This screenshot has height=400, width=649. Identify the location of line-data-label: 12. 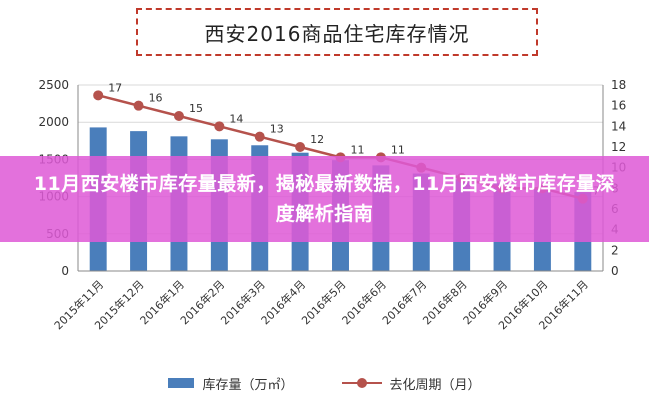
(317, 139).